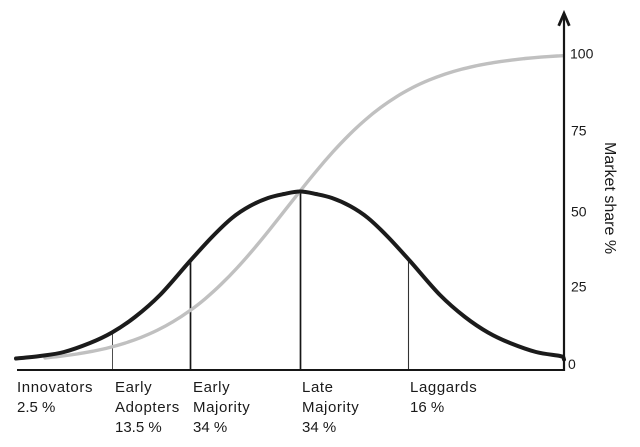 This screenshot has height=447, width=640. What do you see at coordinates (582, 54) in the screenshot?
I see `svg-text: 100` at bounding box center [582, 54].